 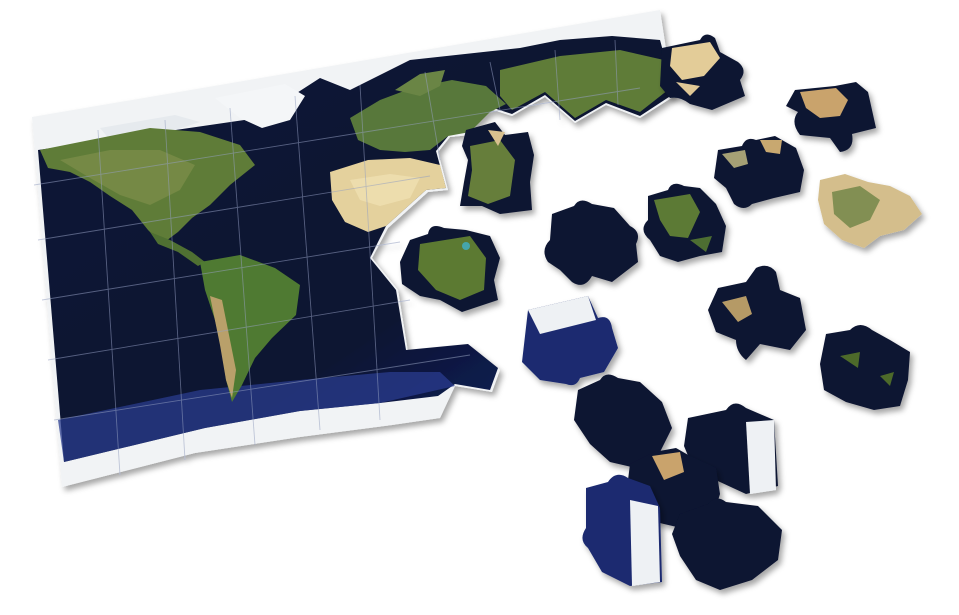 What do you see at coordinates (260, 106) in the screenshot?
I see `greenland-ice` at bounding box center [260, 106].